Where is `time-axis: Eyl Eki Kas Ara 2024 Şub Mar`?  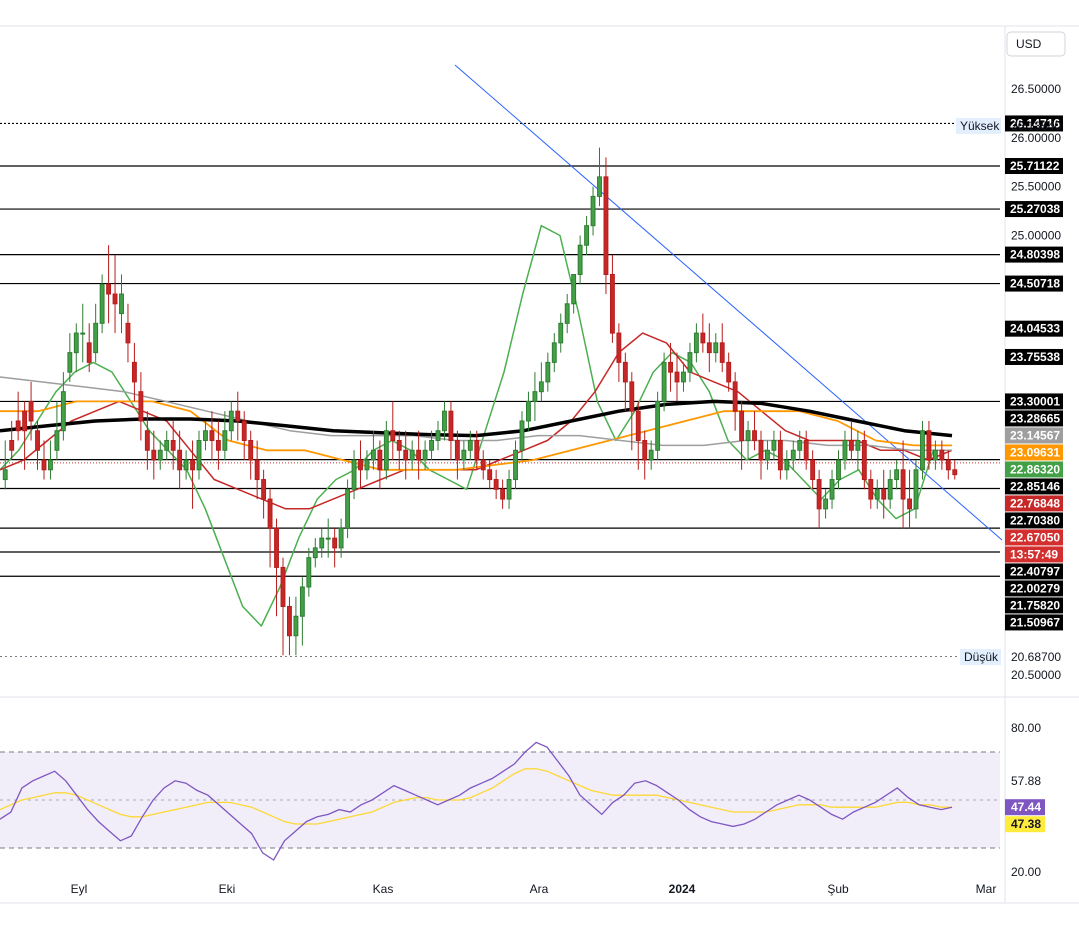 time-axis: Eyl Eki Kas Ara 2024 Şub Mar is located at coordinates (534, 889).